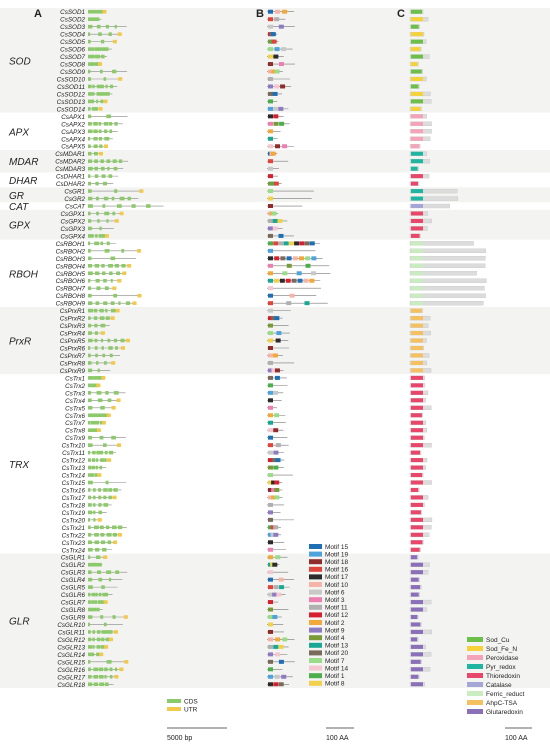 This screenshot has width=550, height=745. I want to click on protein-bar, so click(446, 303).